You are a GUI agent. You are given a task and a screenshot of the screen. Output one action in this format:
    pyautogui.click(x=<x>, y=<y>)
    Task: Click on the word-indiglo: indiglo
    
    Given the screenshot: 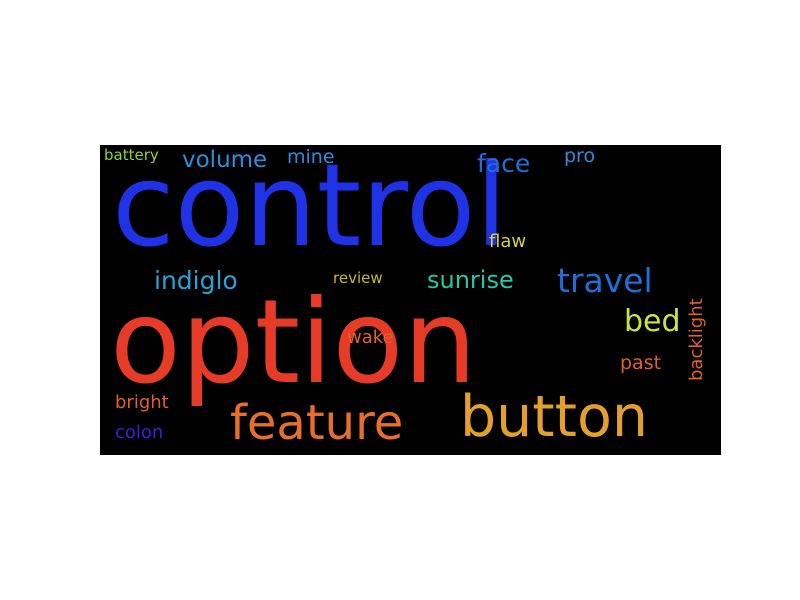 What is the action you would take?
    pyautogui.click(x=196, y=280)
    